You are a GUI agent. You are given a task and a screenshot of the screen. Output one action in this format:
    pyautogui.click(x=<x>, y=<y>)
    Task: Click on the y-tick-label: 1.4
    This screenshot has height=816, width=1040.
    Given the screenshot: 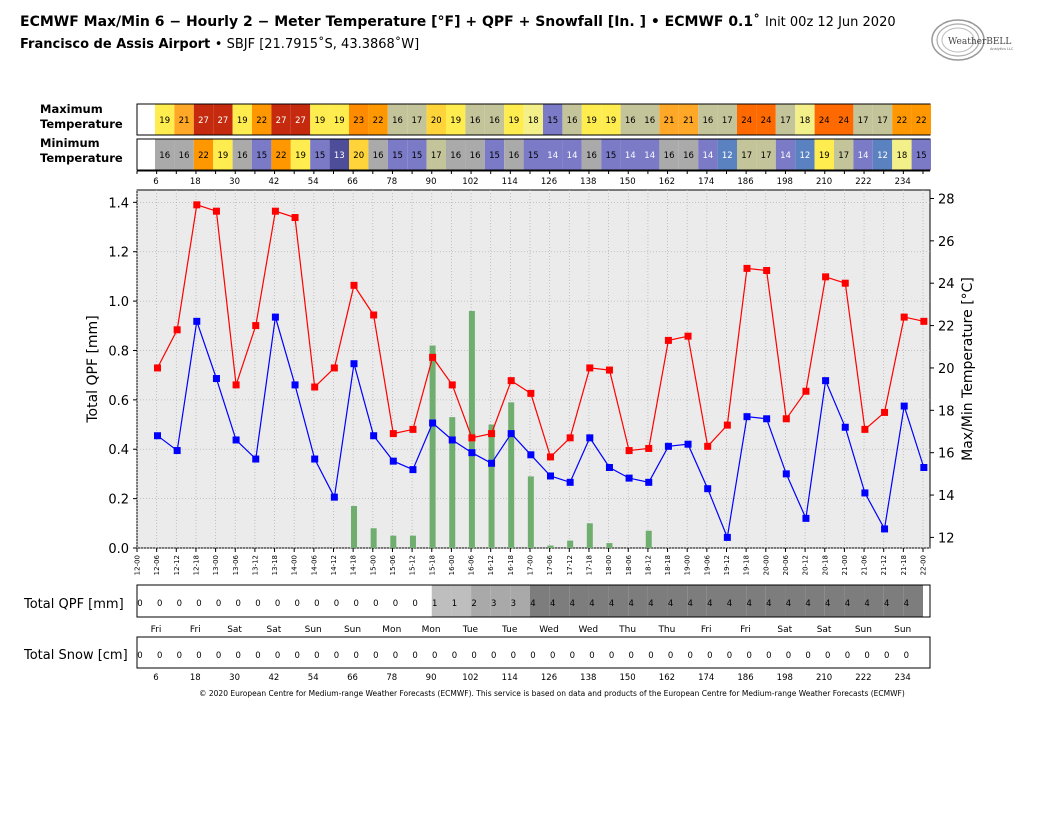 What is the action you would take?
    pyautogui.click(x=118, y=203)
    